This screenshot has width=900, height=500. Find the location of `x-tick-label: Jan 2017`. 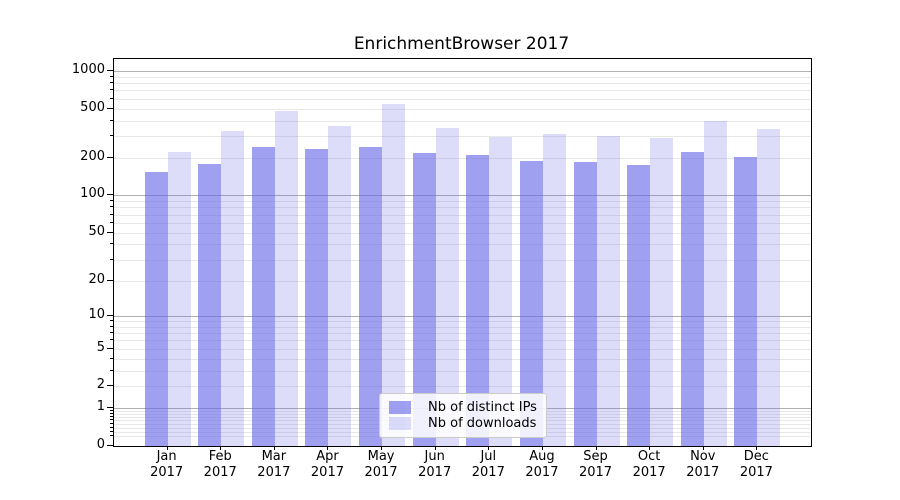

x-tick-label: Jan 2017 is located at coordinates (167, 465).